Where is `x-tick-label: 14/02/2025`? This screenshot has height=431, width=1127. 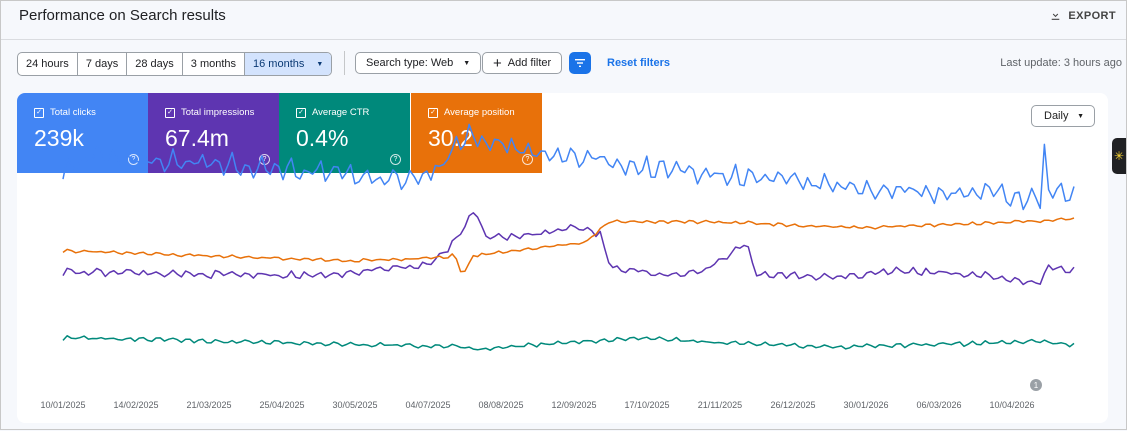
x-tick-label: 14/02/2025 is located at coordinates (135, 405).